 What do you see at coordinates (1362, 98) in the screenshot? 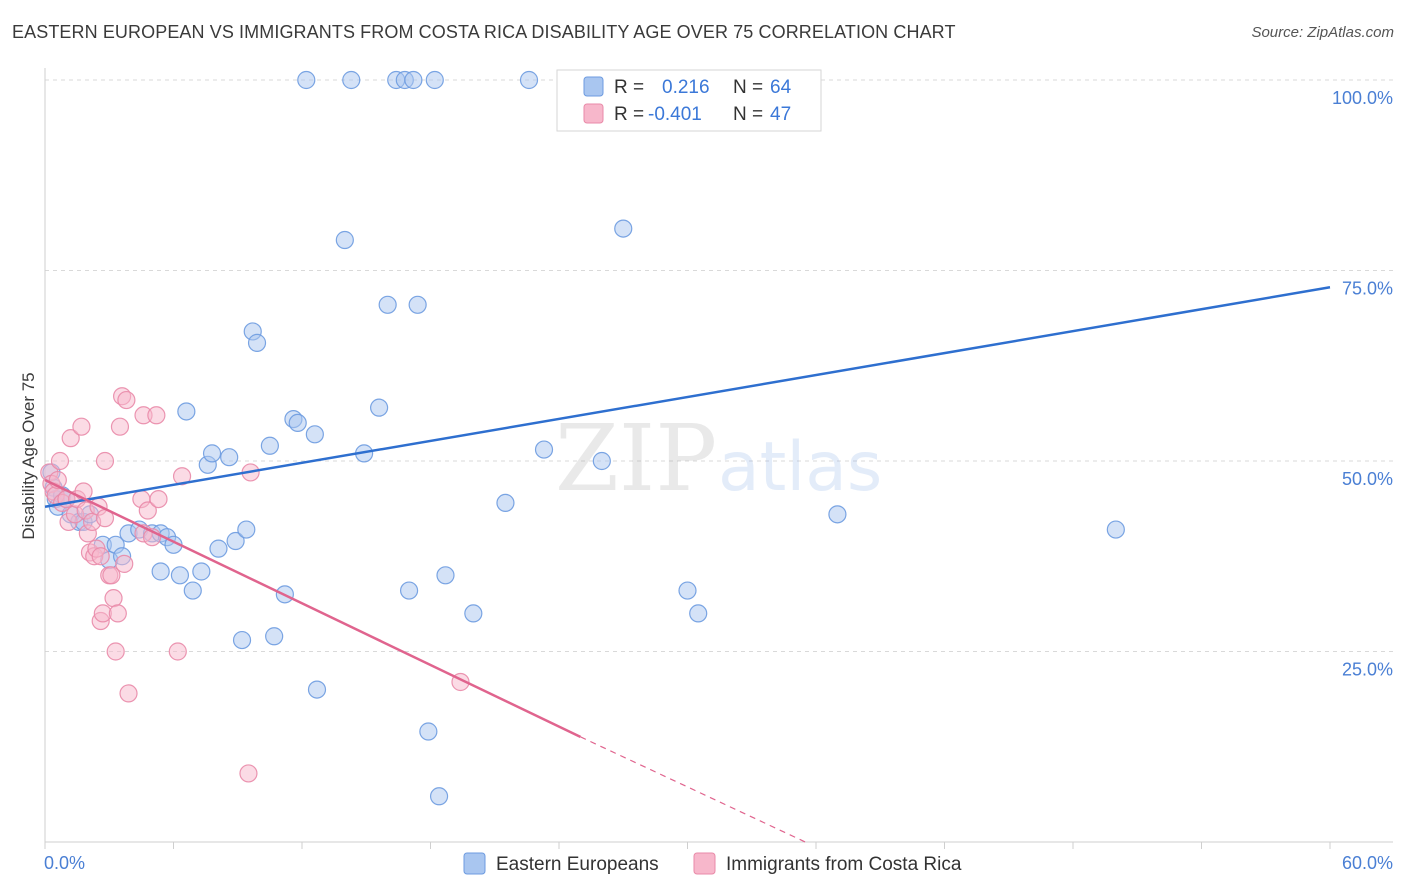
I see `y-tick-label-100: 100.0%` at bounding box center [1362, 98].